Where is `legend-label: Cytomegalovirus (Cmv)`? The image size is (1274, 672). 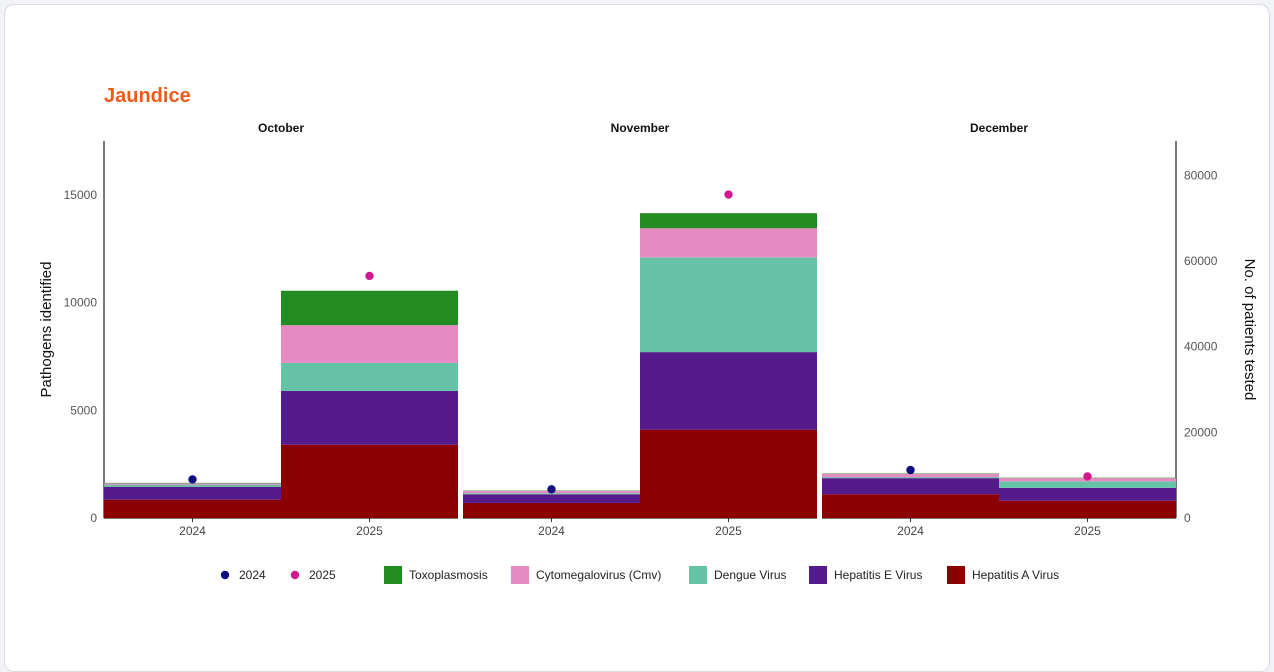 legend-label: Cytomegalovirus (Cmv) is located at coordinates (598, 575).